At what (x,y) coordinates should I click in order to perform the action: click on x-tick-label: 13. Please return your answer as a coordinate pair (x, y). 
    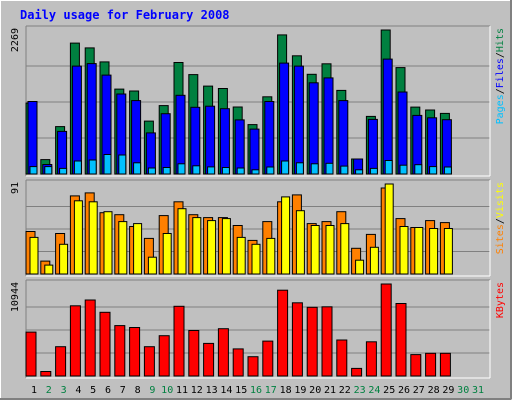
    Looking at the image, I should click on (212, 390).